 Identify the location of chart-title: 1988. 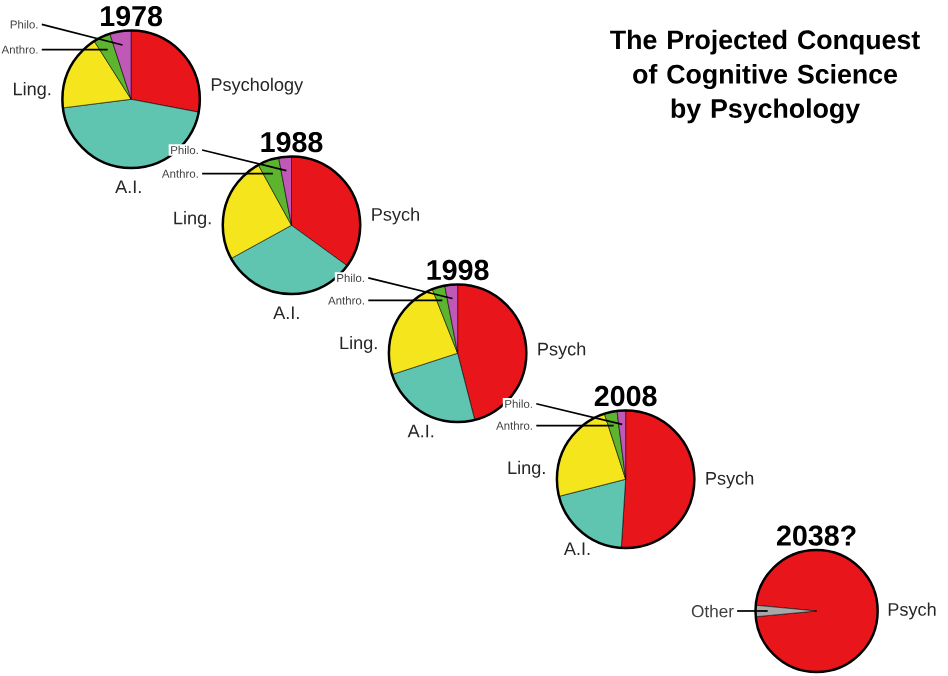
(292, 142).